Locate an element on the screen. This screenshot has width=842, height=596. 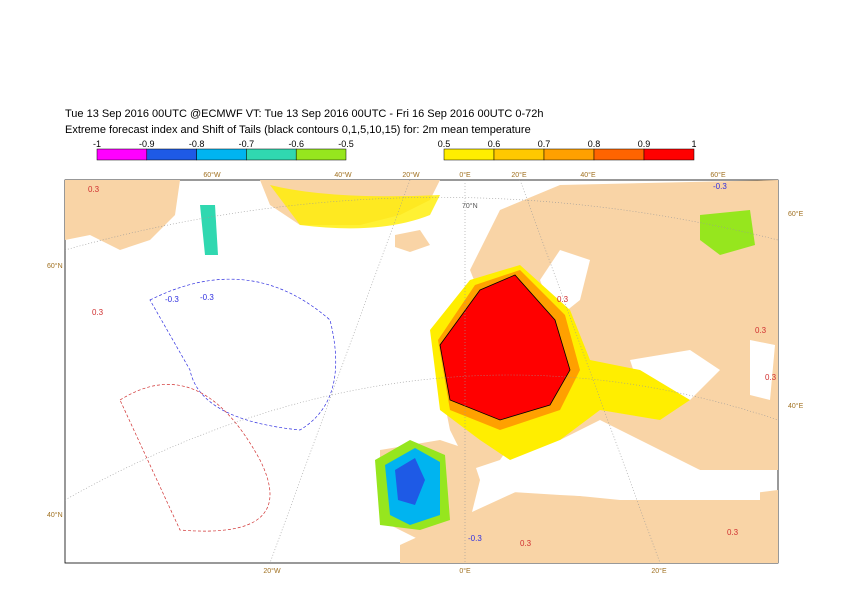
parallel-label: 70°N is located at coordinates (470, 206).